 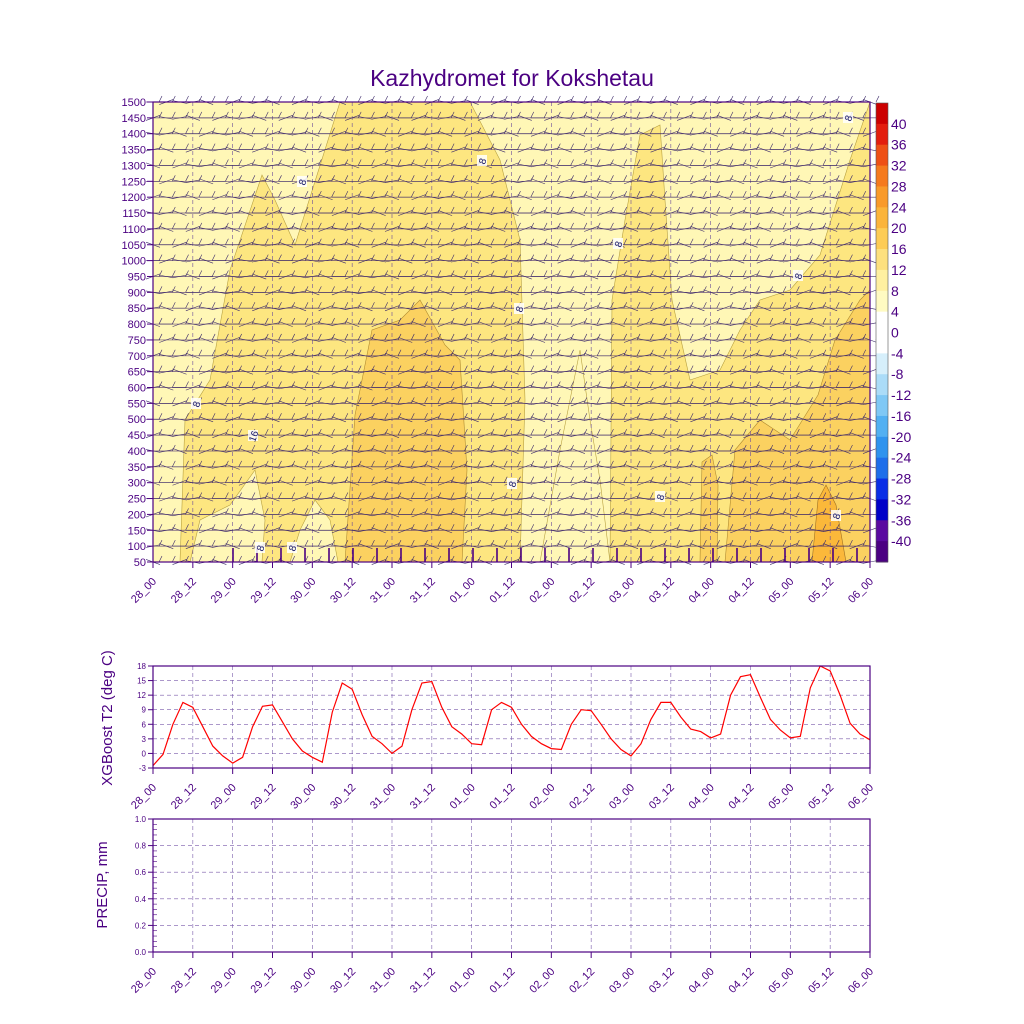 I want to click on y-tick-label: 250, so click(x=137, y=500).